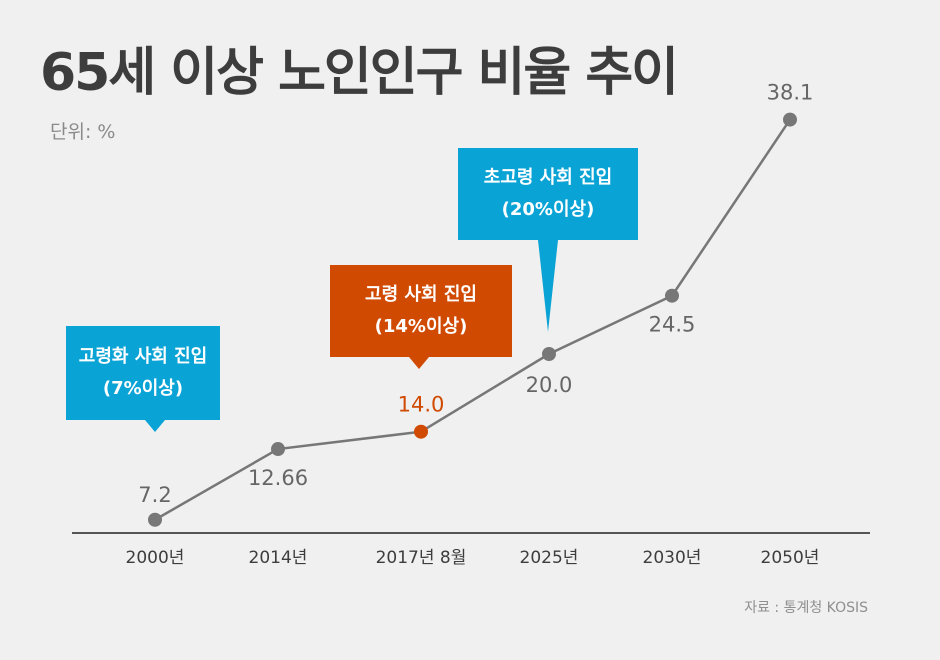 Image resolution: width=940 pixels, height=660 pixels. What do you see at coordinates (154, 495) in the screenshot?
I see `data-label-0: 7.2` at bounding box center [154, 495].